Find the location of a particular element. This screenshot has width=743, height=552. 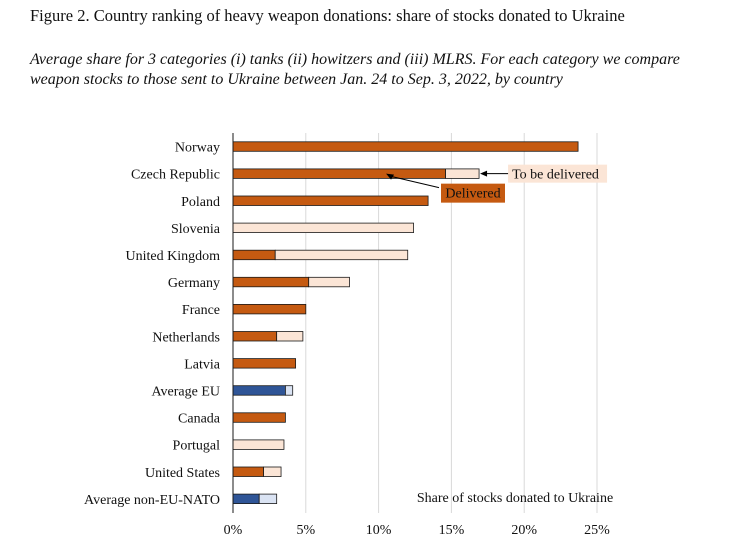

category-label: Portugal is located at coordinates (197, 446).